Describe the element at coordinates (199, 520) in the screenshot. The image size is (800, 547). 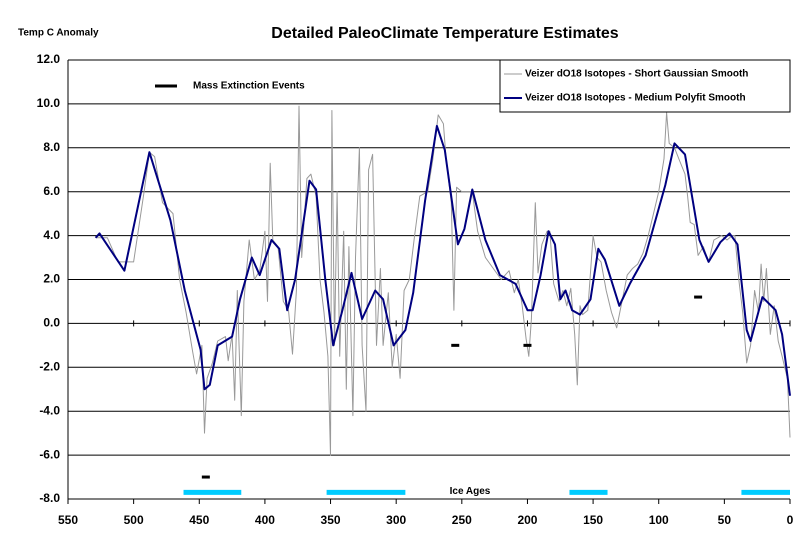
I see `x-tick-label: 450` at that location.